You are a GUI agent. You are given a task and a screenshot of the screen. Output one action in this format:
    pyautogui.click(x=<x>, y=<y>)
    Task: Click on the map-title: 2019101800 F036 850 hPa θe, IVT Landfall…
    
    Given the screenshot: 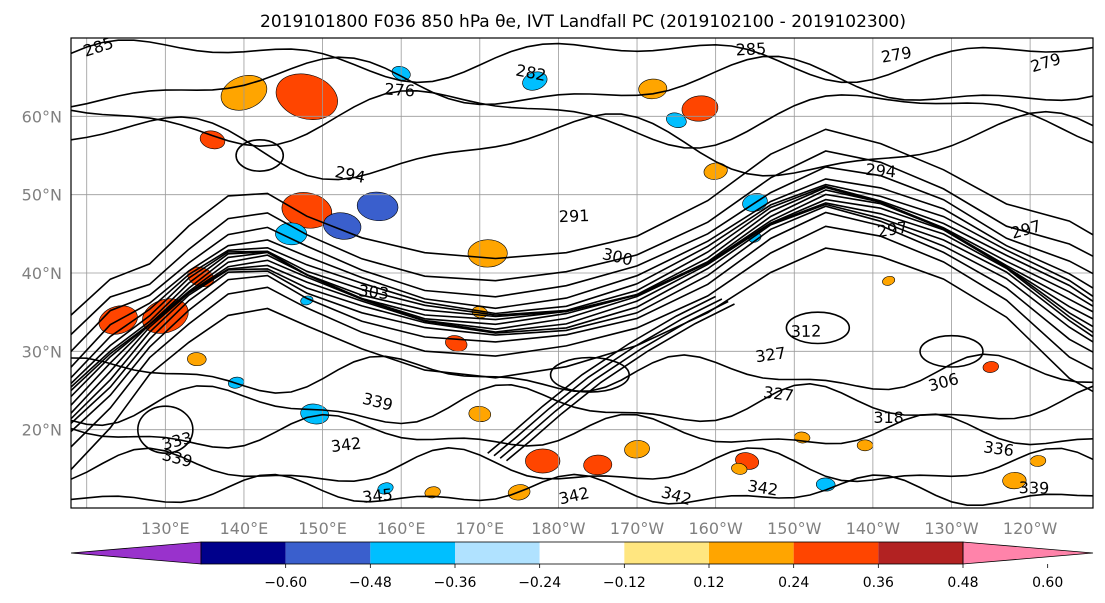 What is the action you would take?
    pyautogui.click(x=583, y=22)
    